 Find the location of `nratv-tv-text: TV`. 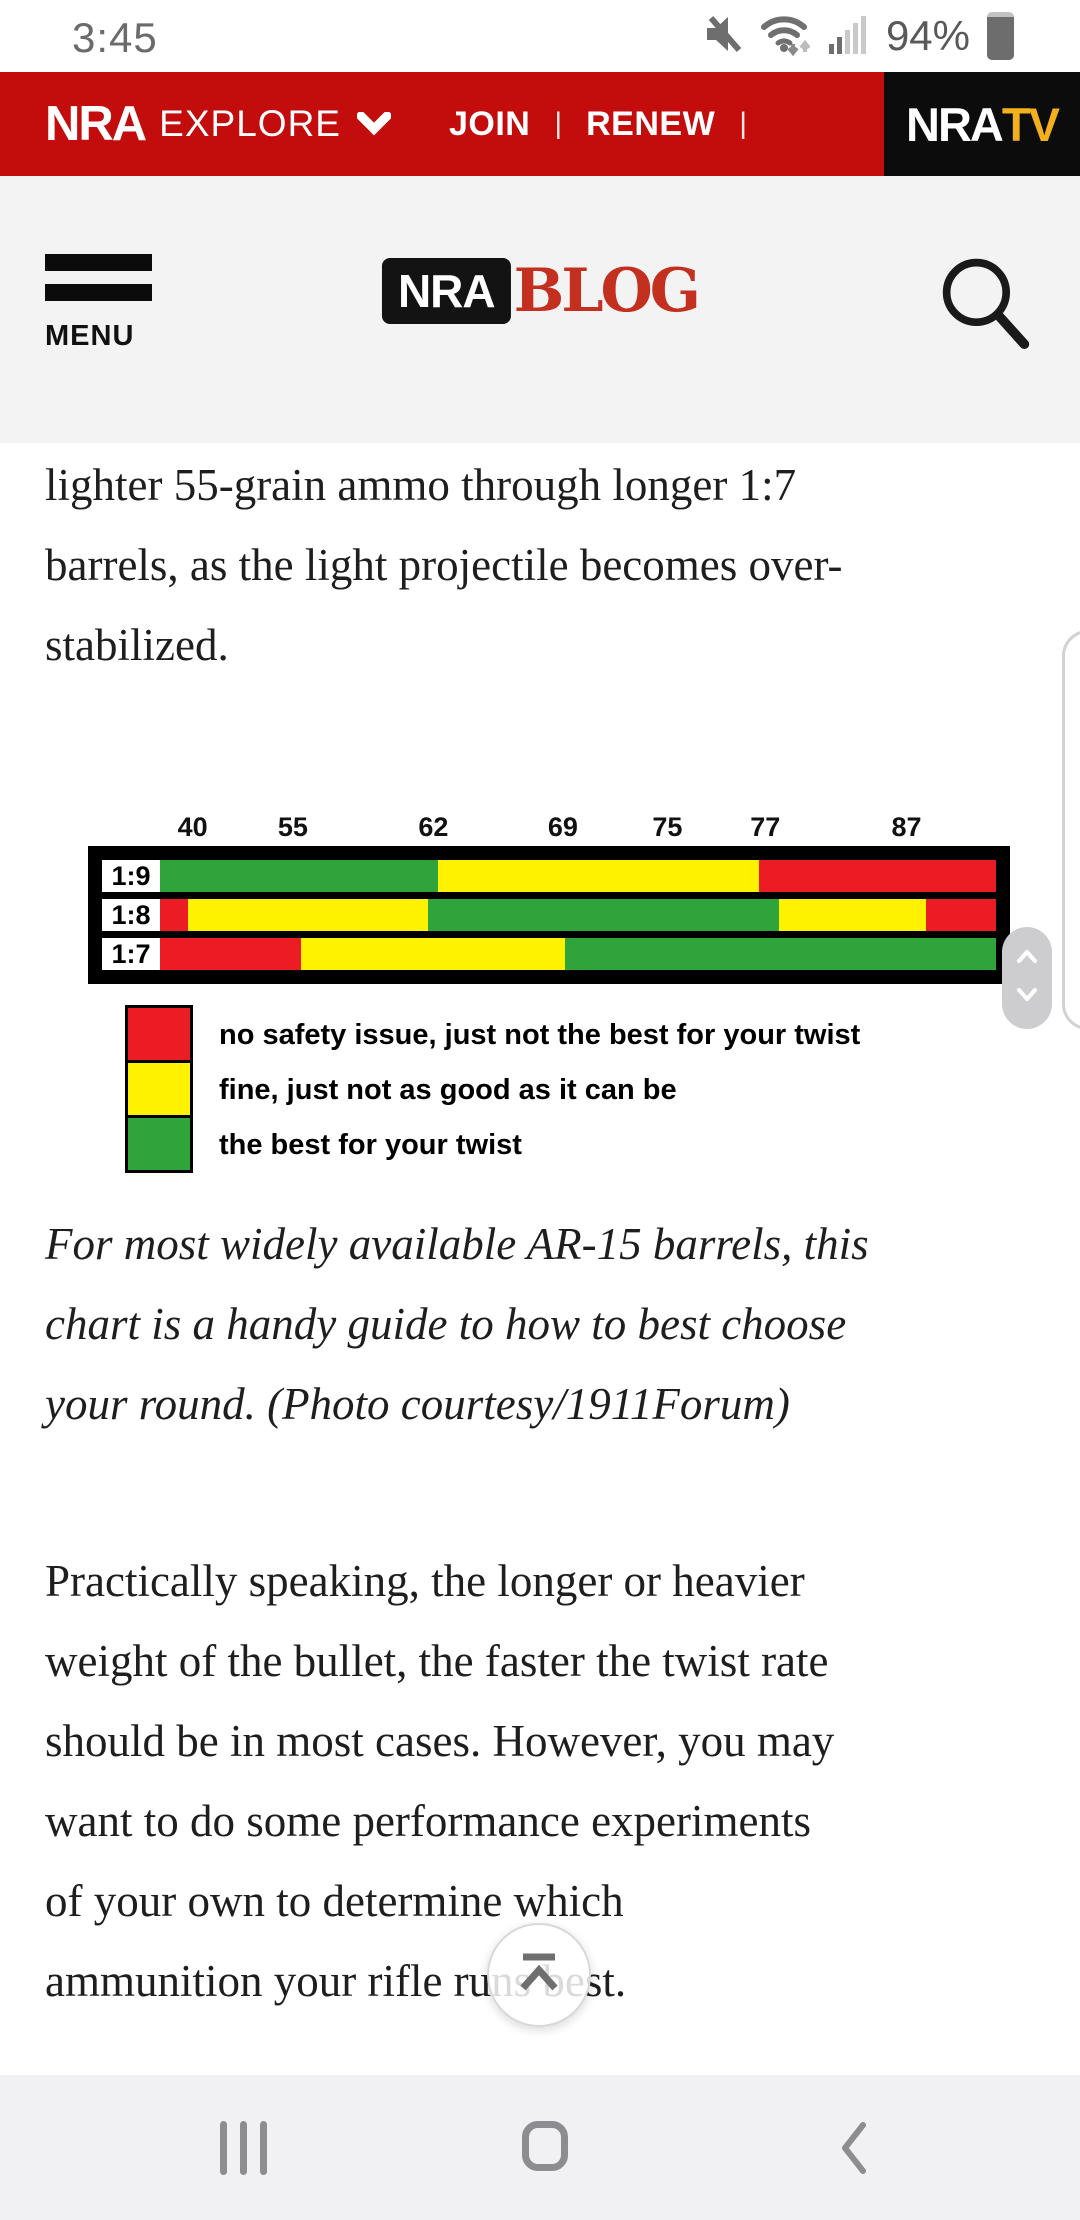

nratv-tv-text: TV is located at coordinates (1030, 124).